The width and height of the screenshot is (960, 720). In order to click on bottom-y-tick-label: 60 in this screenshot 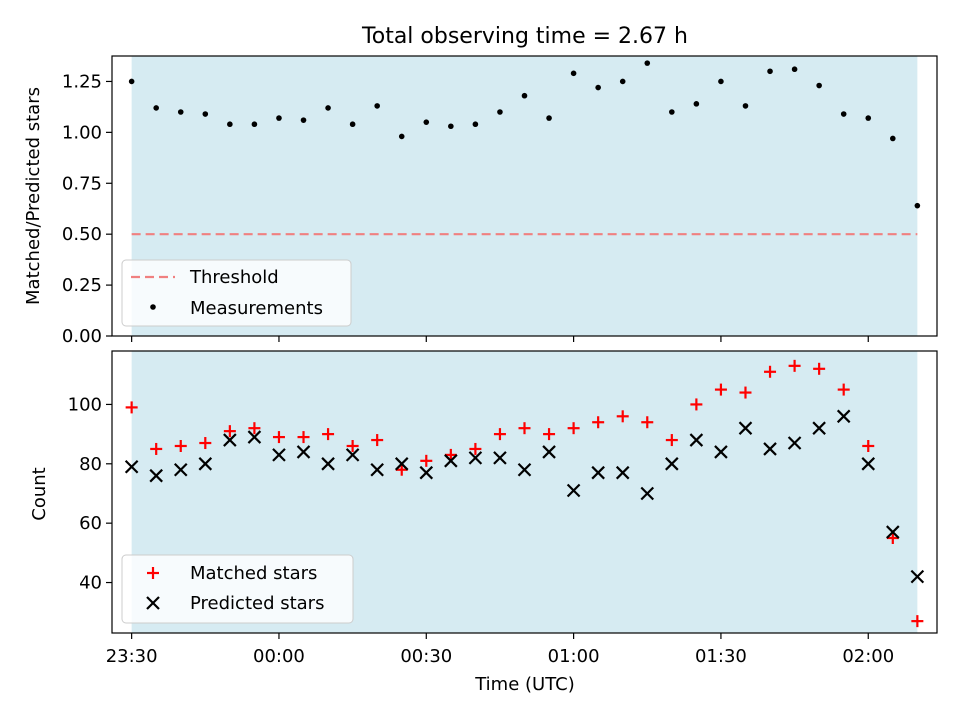, I will do `click(90, 523)`.